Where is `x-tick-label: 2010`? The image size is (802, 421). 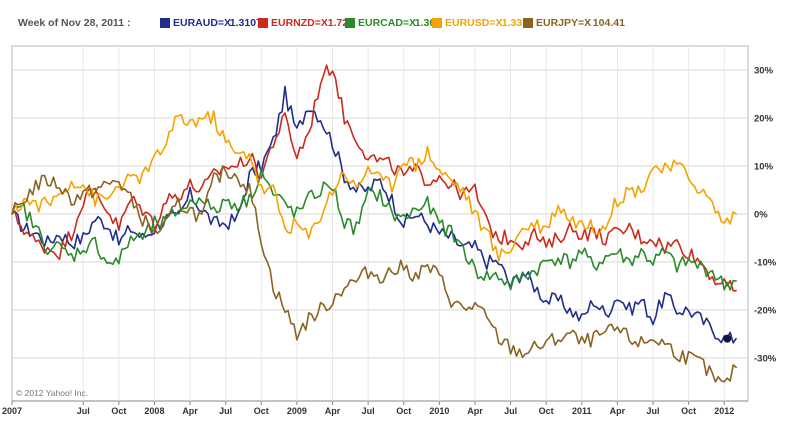
x-tick-label: 2010 is located at coordinates (439, 411).